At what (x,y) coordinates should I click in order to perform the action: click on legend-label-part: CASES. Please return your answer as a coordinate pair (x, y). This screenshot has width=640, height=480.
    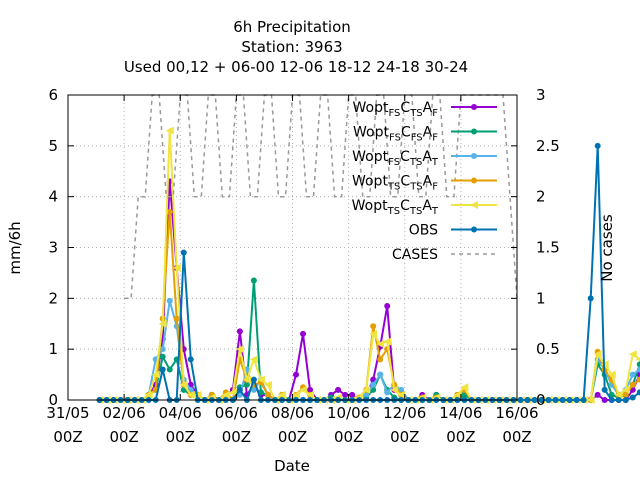
    Looking at the image, I should click on (415, 255).